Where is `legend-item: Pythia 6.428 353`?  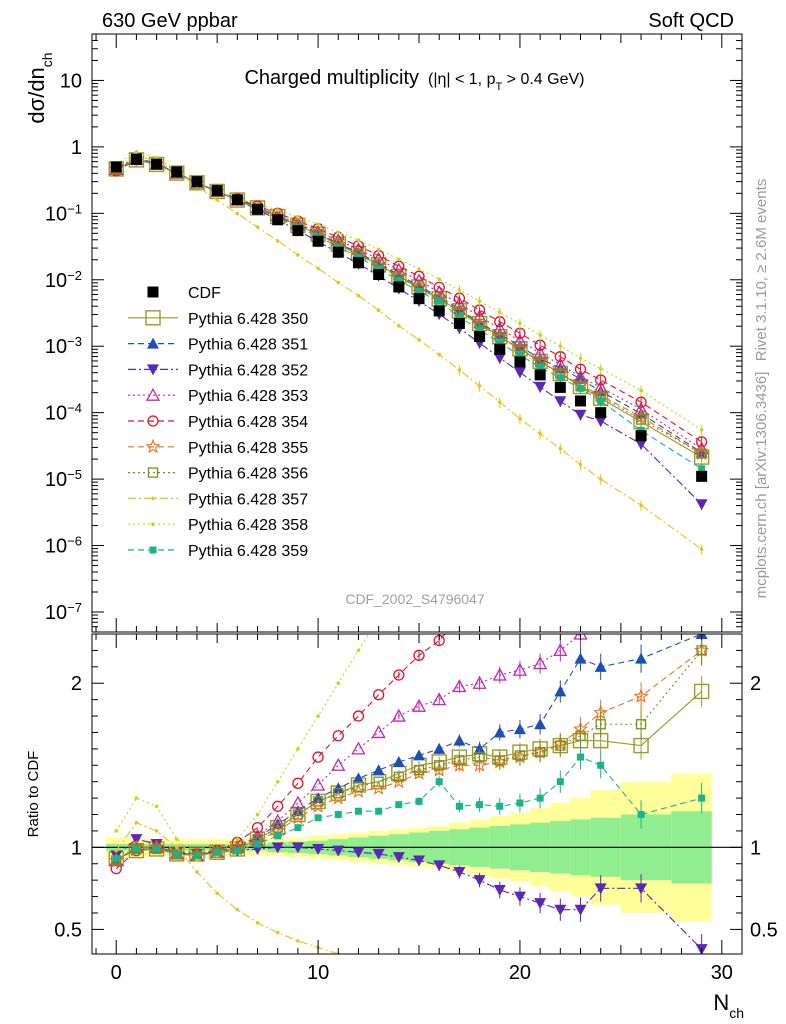
legend-item: Pythia 6.428 353 is located at coordinates (218, 396).